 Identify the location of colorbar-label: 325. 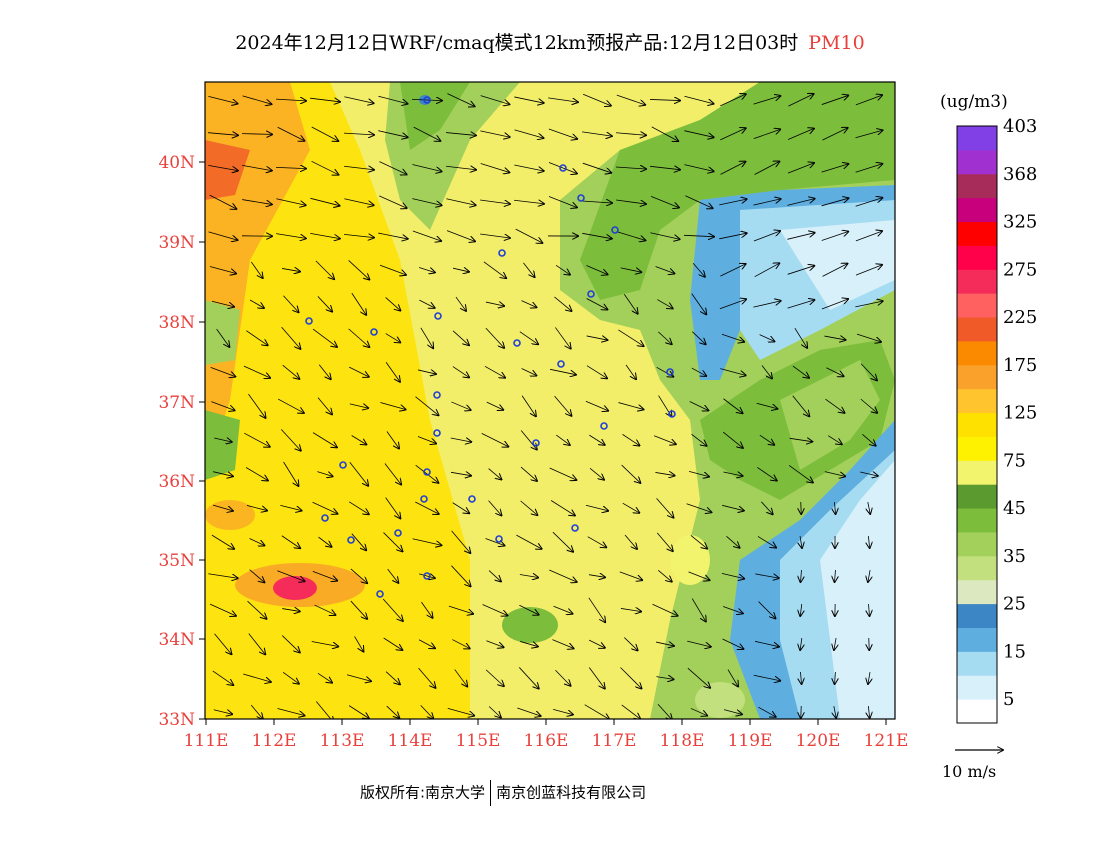
(1020, 222).